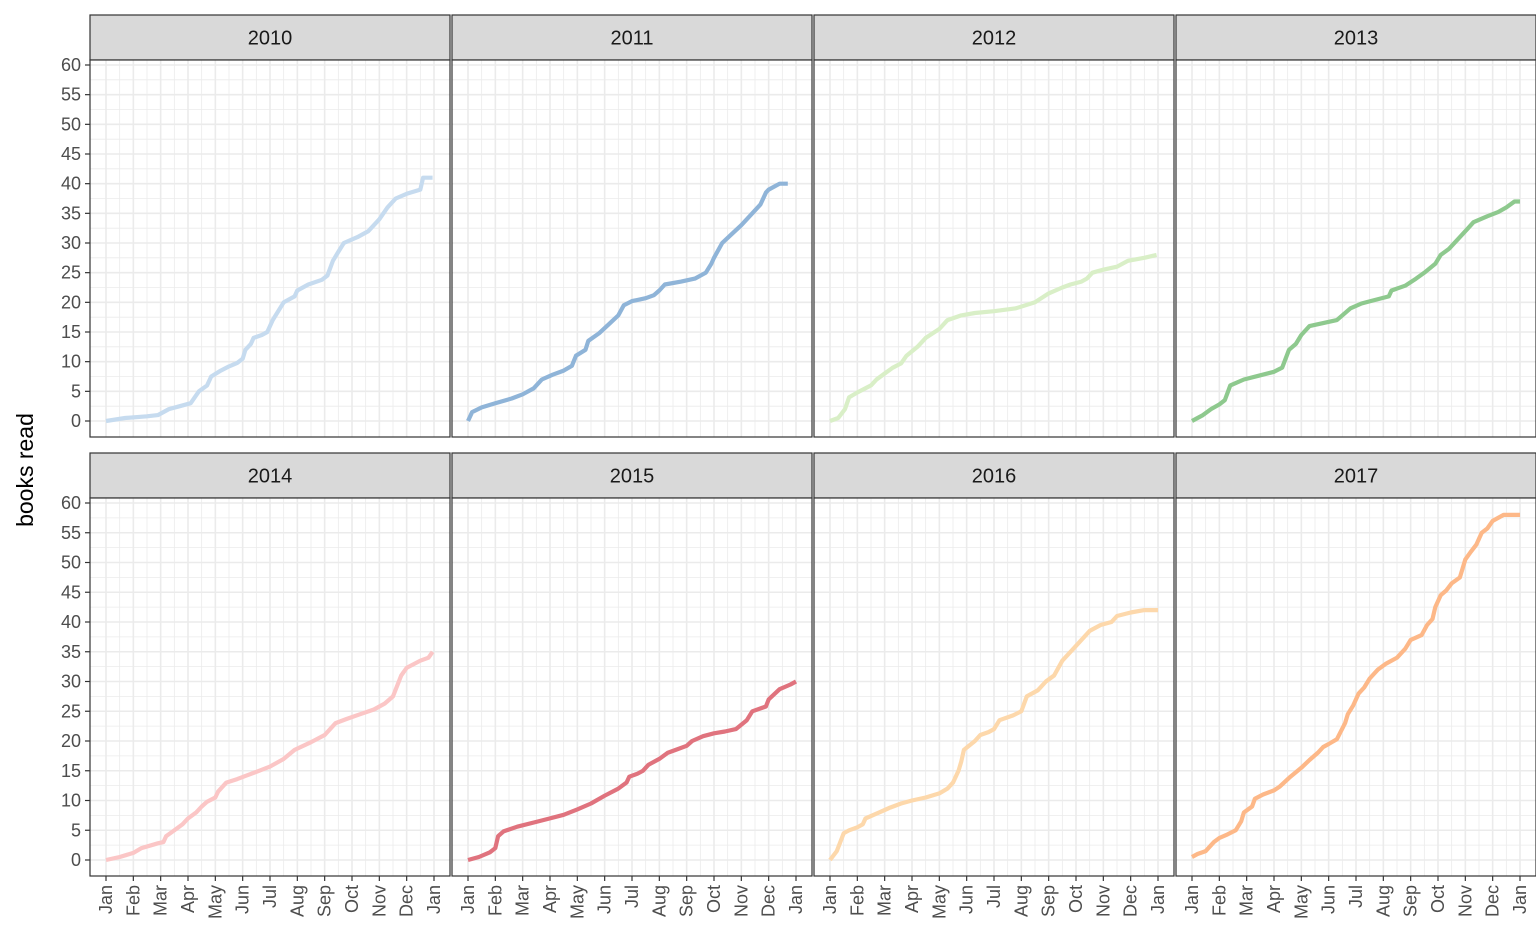 The height and width of the screenshot is (949, 1536). I want to click on facet-panel-2011: 2011, so click(632, 226).